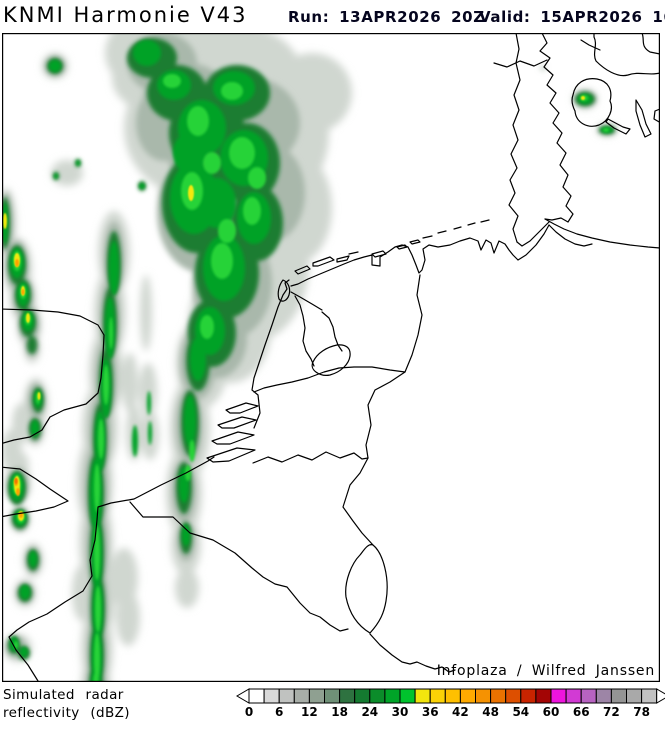  What do you see at coordinates (570, 235) in the screenshot?
I see `elbe-river` at bounding box center [570, 235].